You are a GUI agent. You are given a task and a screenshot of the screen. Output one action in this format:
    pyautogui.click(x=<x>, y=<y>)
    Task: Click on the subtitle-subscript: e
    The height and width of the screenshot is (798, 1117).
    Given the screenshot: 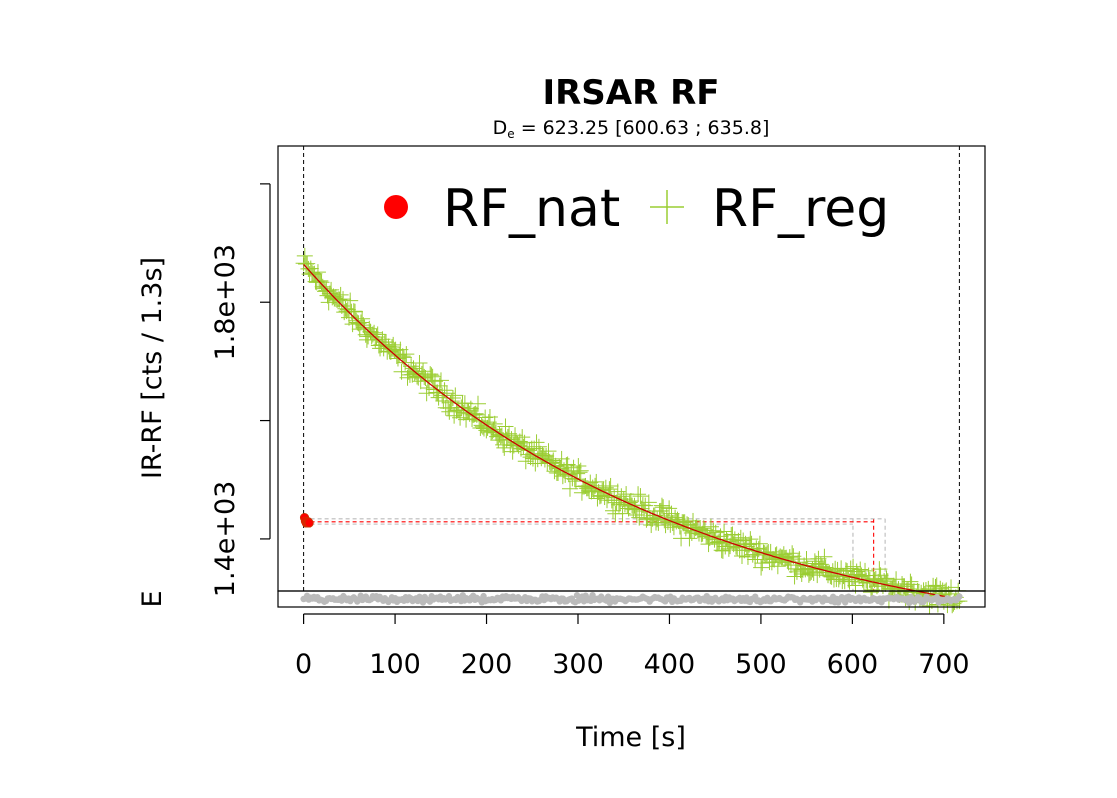 What is the action you would take?
    pyautogui.click(x=510, y=134)
    